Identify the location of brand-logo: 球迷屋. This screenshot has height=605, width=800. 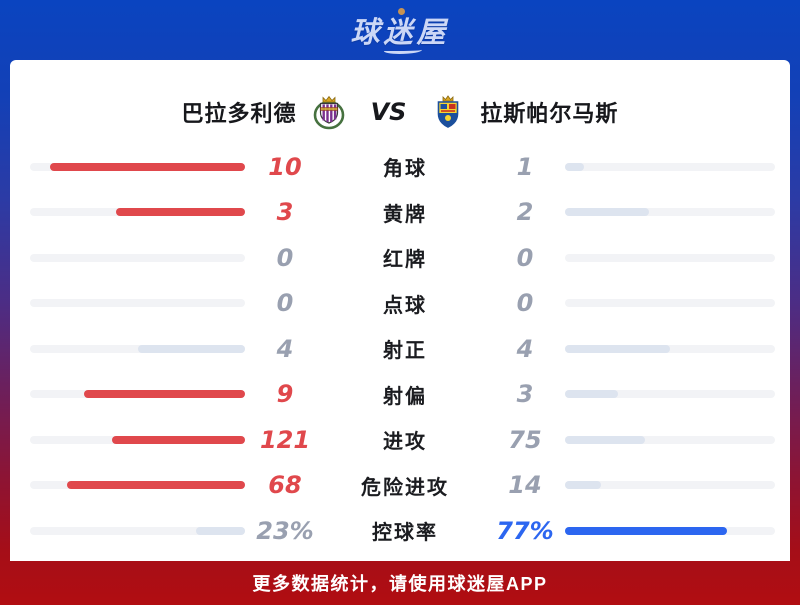
(400, 31).